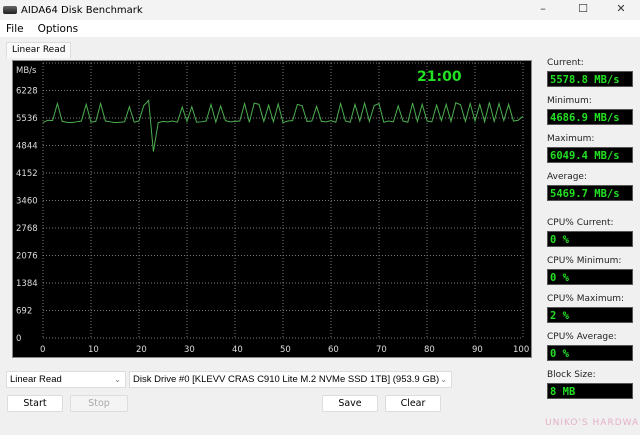 This screenshot has width=640, height=435. I want to click on test-select-value: Linear Read, so click(36, 379).